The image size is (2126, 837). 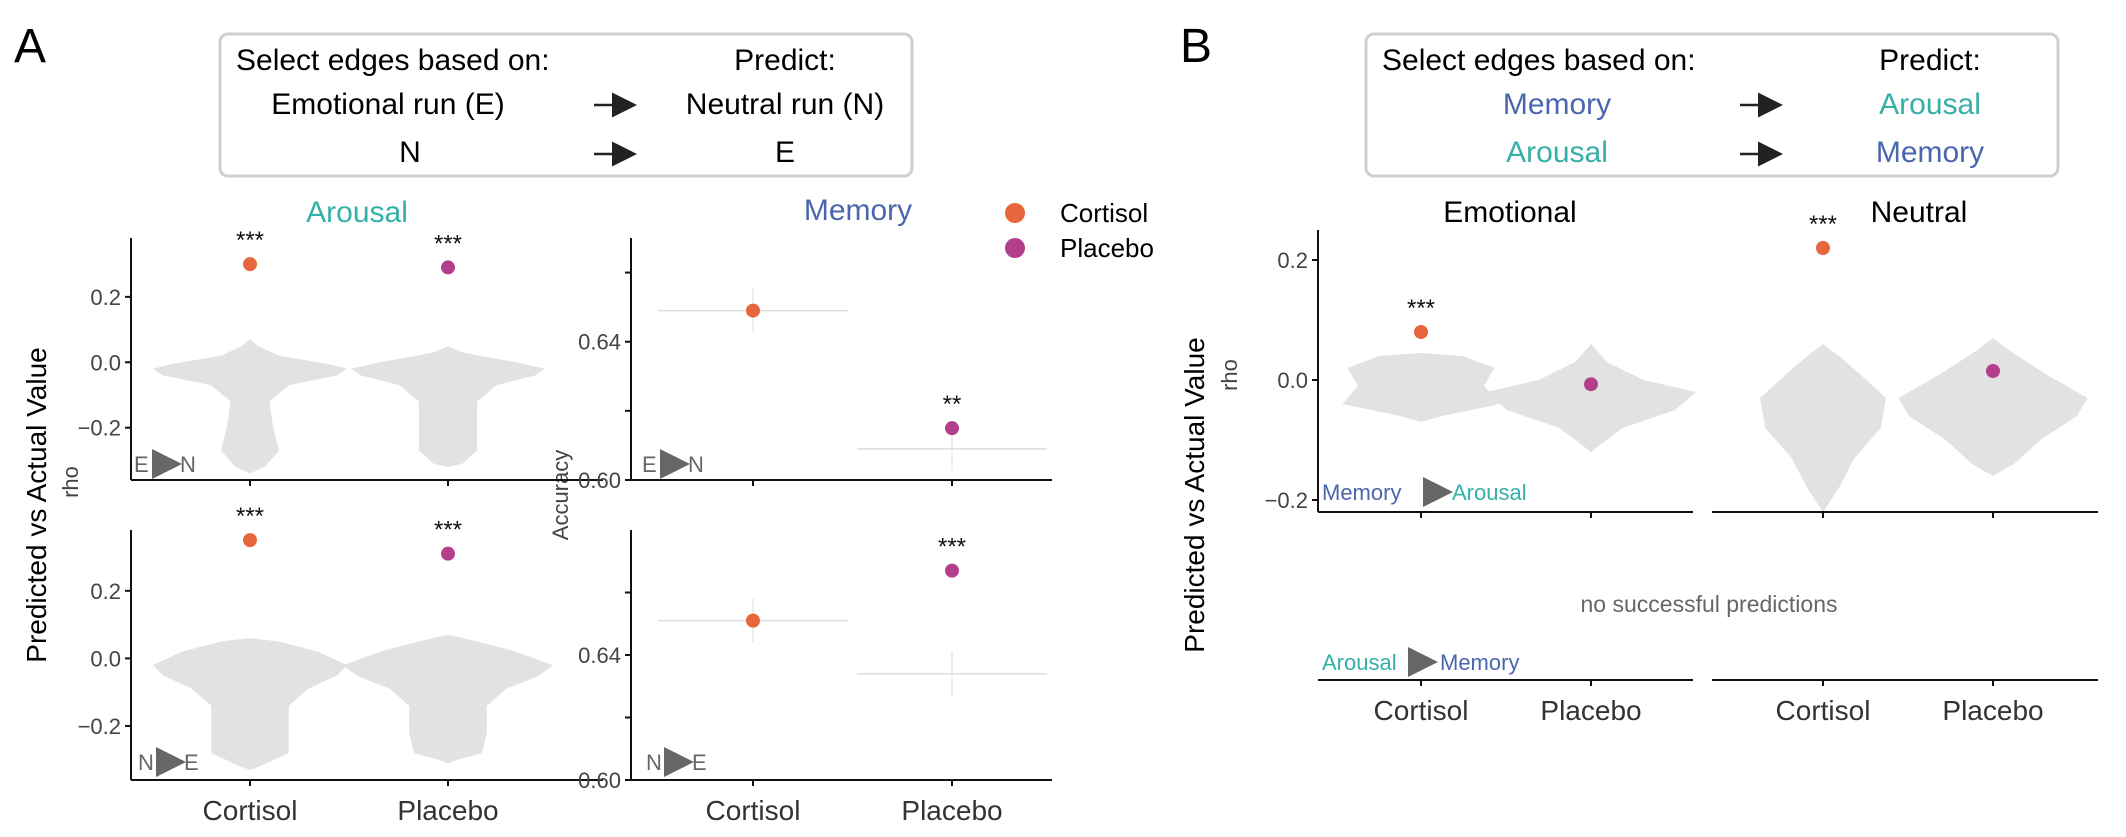 I want to click on box-a-row1-to: Neutral run (N), so click(x=785, y=104).